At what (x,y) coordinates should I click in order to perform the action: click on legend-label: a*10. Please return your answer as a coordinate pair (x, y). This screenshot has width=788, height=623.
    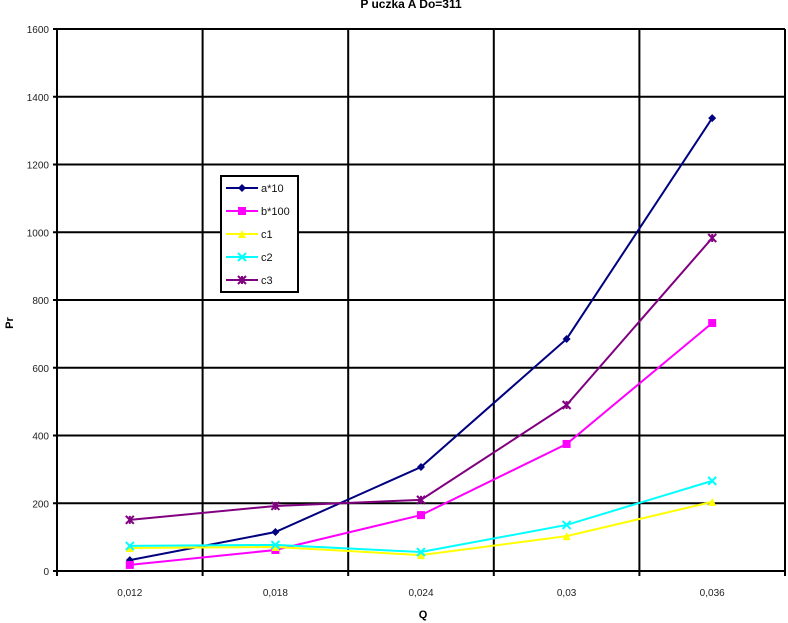
    Looking at the image, I should click on (272, 189).